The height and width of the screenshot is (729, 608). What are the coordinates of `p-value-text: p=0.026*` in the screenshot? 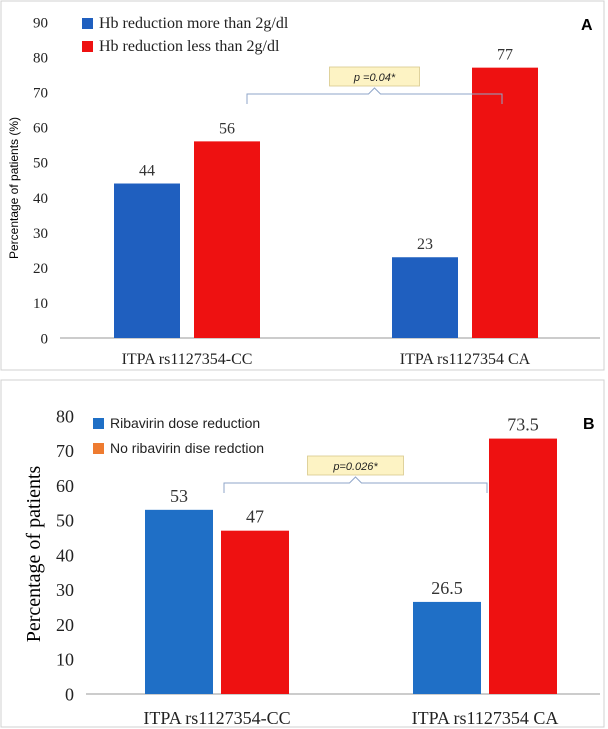 It's located at (355, 467).